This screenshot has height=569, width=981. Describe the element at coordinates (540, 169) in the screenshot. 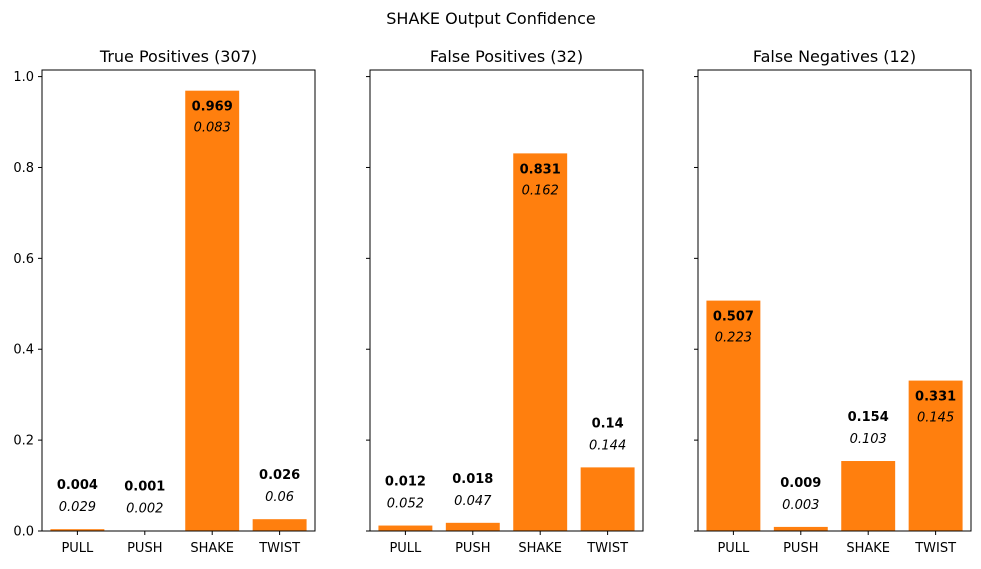

I see `value-label: 0.831` at that location.